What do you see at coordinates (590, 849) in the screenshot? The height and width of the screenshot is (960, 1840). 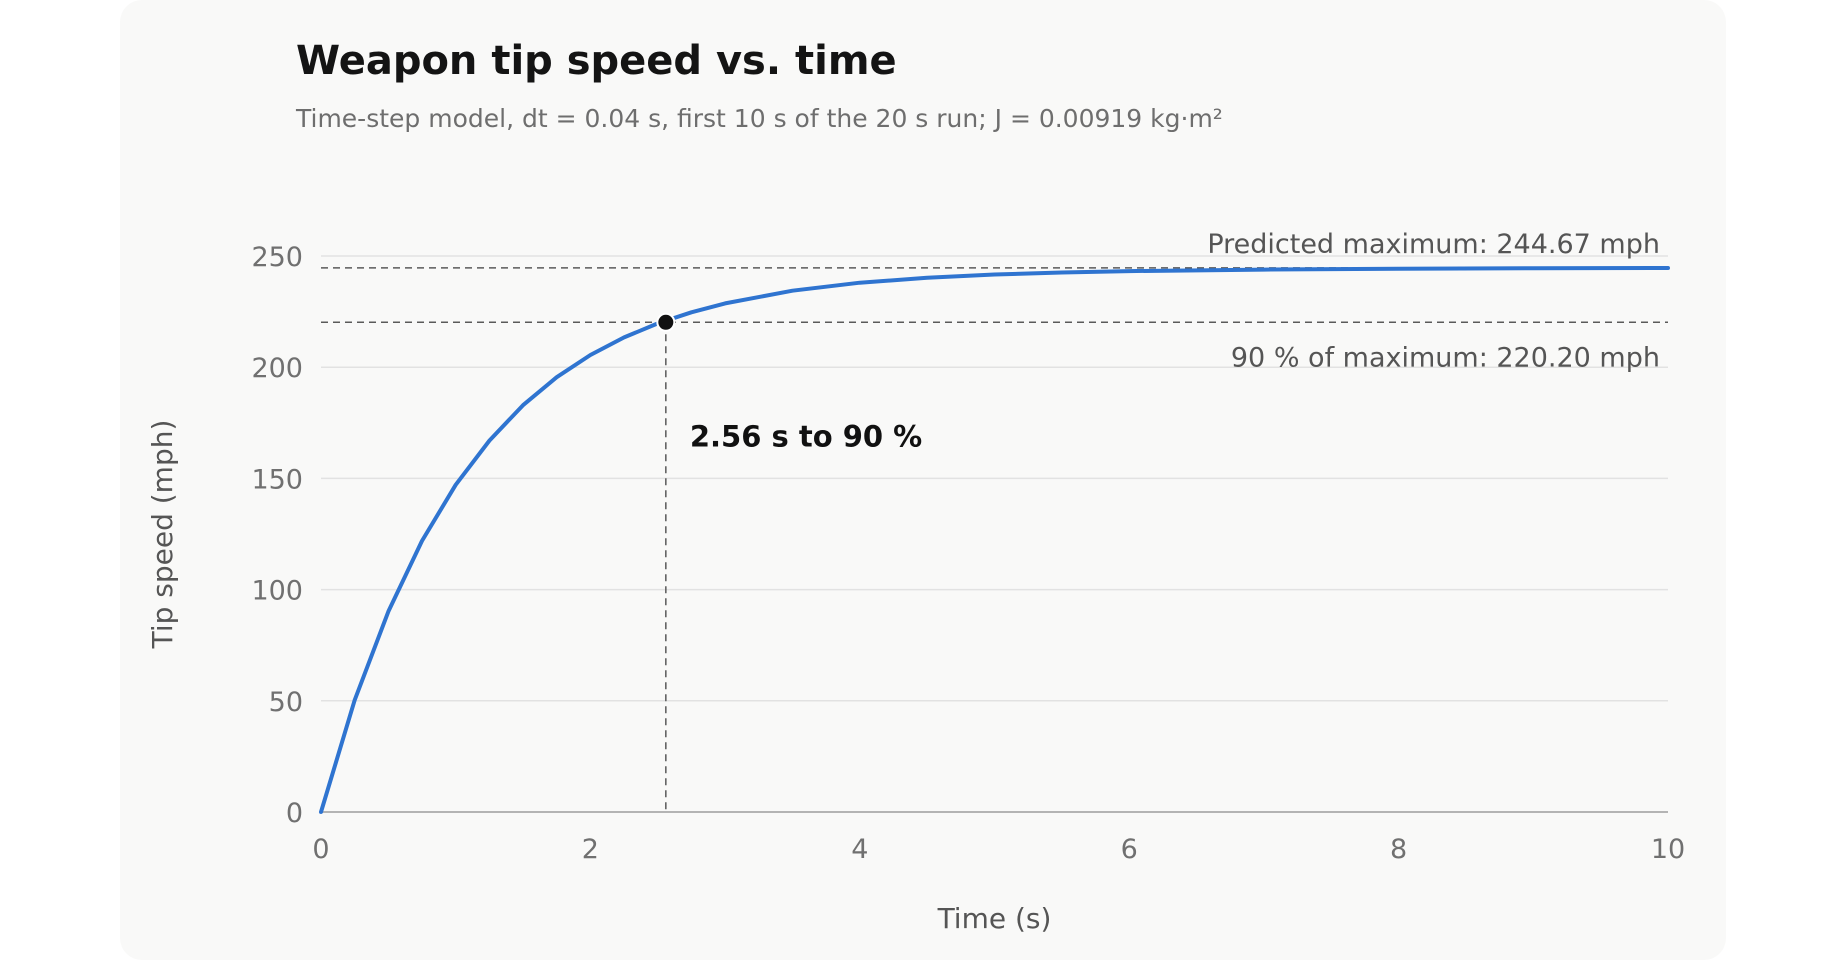 I see `x-tick-label: 2` at bounding box center [590, 849].